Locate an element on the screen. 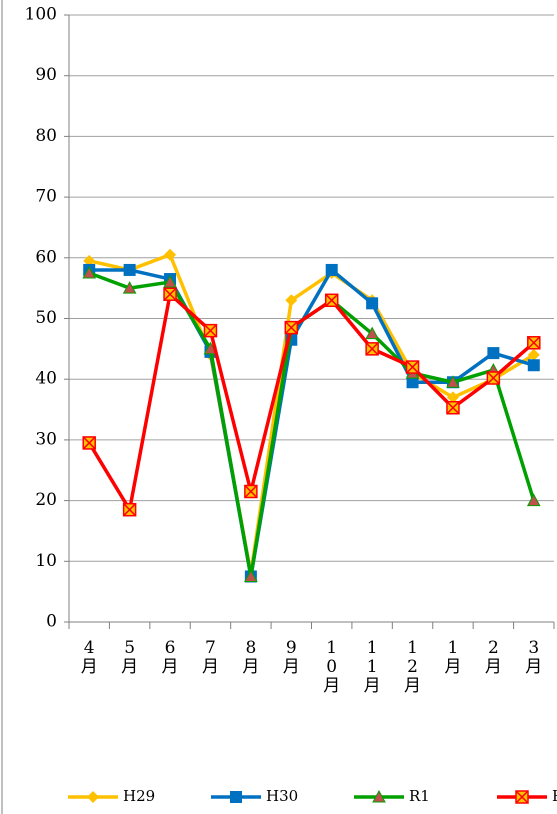 The width and height of the screenshot is (557, 814). y-tick-label: 50 is located at coordinates (46, 318).